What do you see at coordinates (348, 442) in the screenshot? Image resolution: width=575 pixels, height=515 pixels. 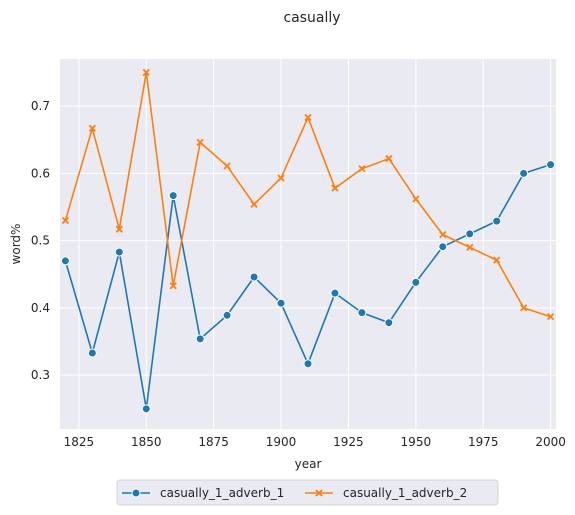 I see `x-tick-label: 1925` at bounding box center [348, 442].